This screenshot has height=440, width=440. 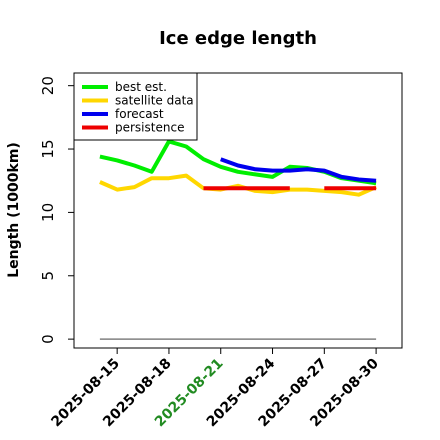 I want to click on legend-label-satellite-data: satellite data, so click(x=154, y=101).